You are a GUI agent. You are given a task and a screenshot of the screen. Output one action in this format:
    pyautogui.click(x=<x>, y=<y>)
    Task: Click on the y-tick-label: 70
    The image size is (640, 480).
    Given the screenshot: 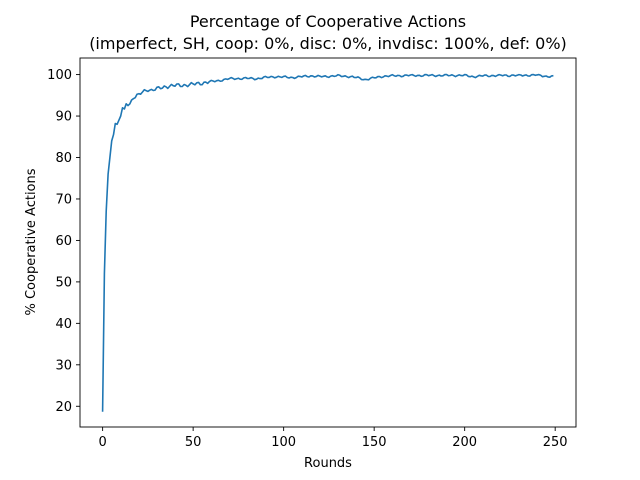 What is the action you would take?
    pyautogui.click(x=63, y=199)
    